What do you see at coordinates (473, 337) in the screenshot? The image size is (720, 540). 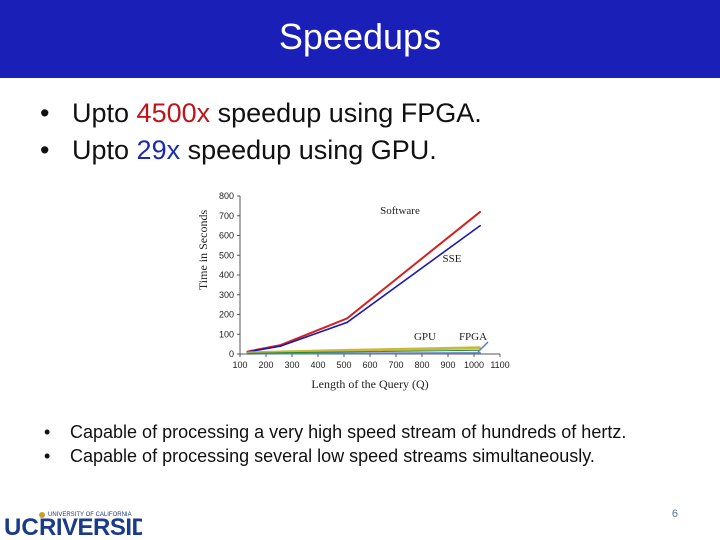 I see `series-label-fpga: FPGA` at bounding box center [473, 337].